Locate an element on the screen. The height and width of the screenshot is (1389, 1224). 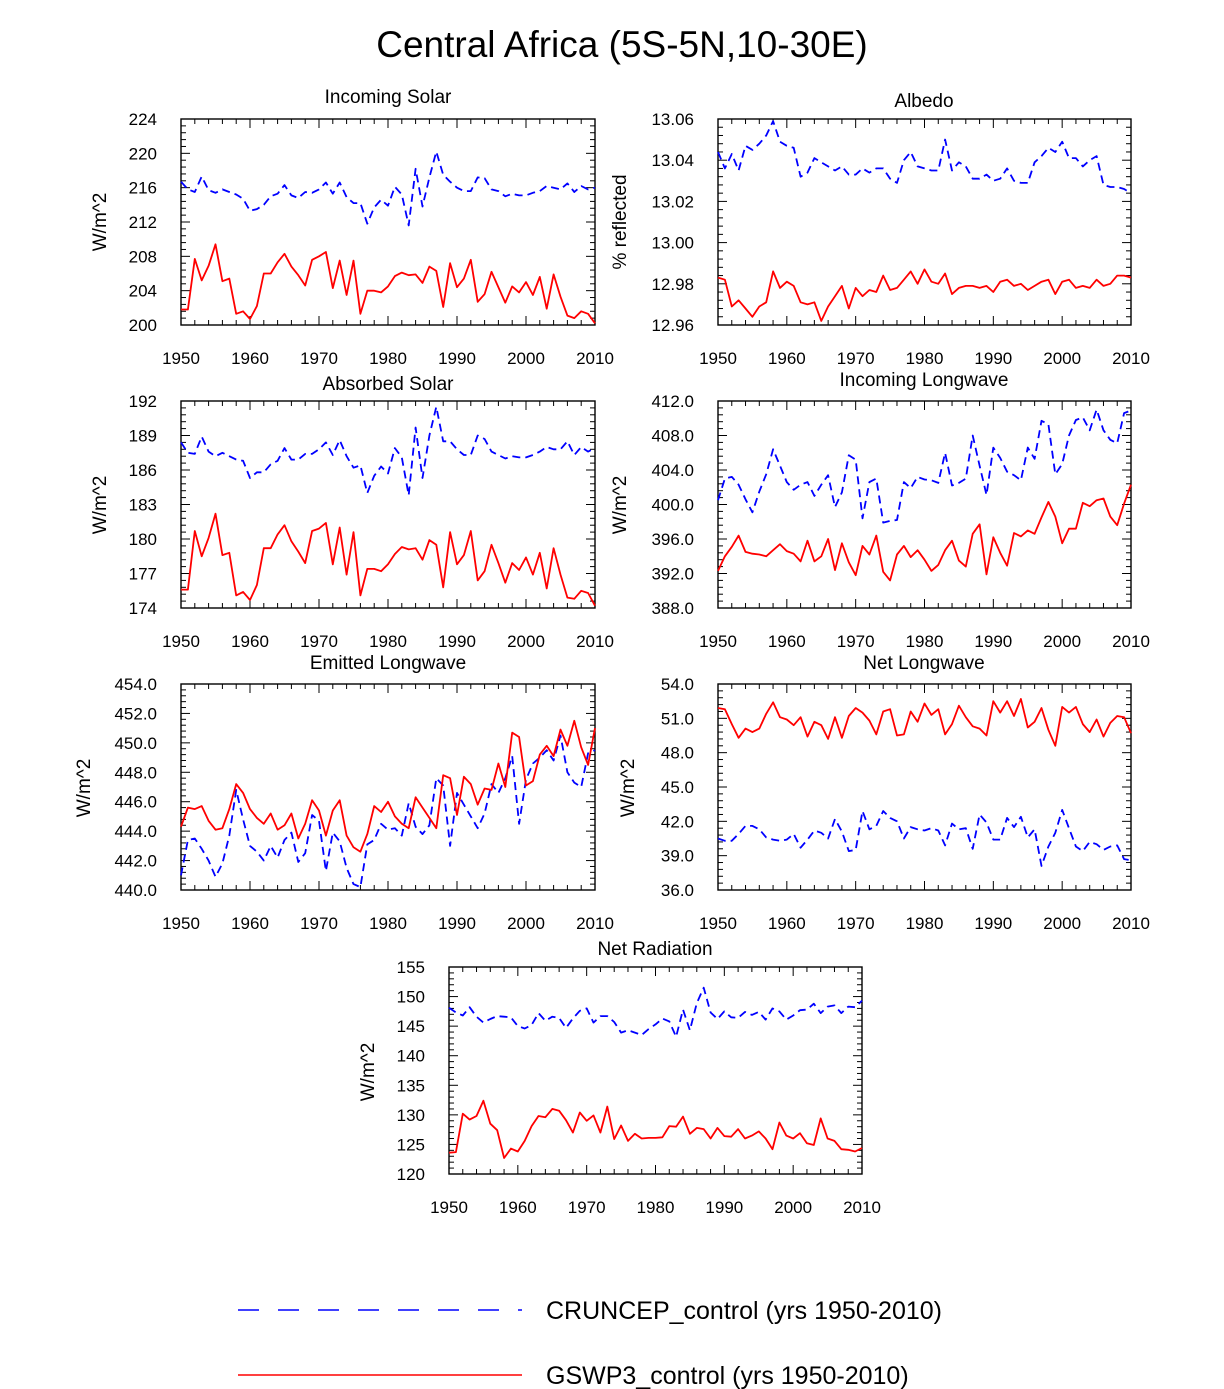
panel-incoming-solar: Incoming Solar W/m^2 is located at coordinates (271, 169).